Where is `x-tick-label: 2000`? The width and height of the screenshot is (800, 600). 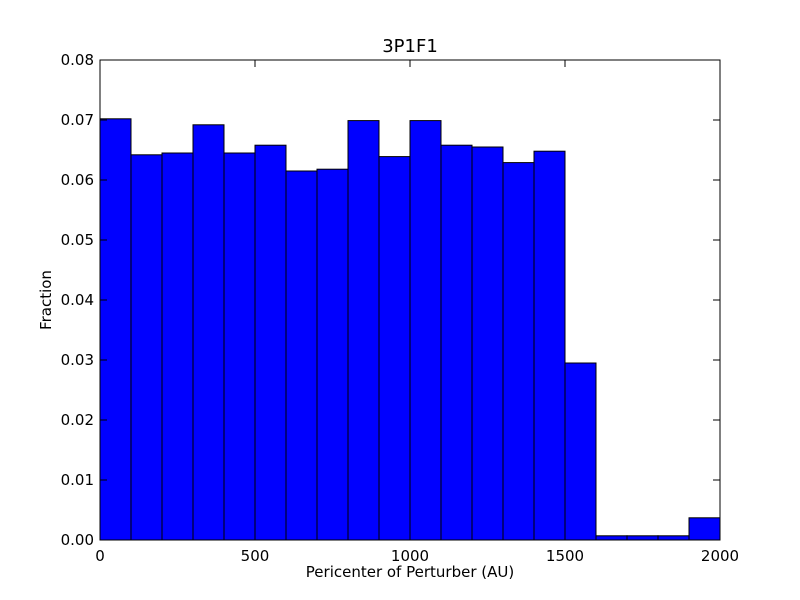
x-tick-label: 2000 is located at coordinates (720, 556).